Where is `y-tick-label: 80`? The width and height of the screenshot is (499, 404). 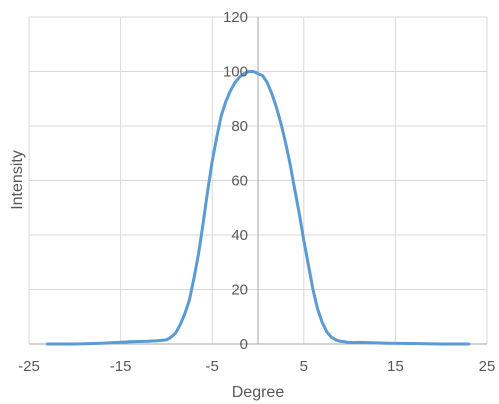 y-tick-label: 80 is located at coordinates (239, 126).